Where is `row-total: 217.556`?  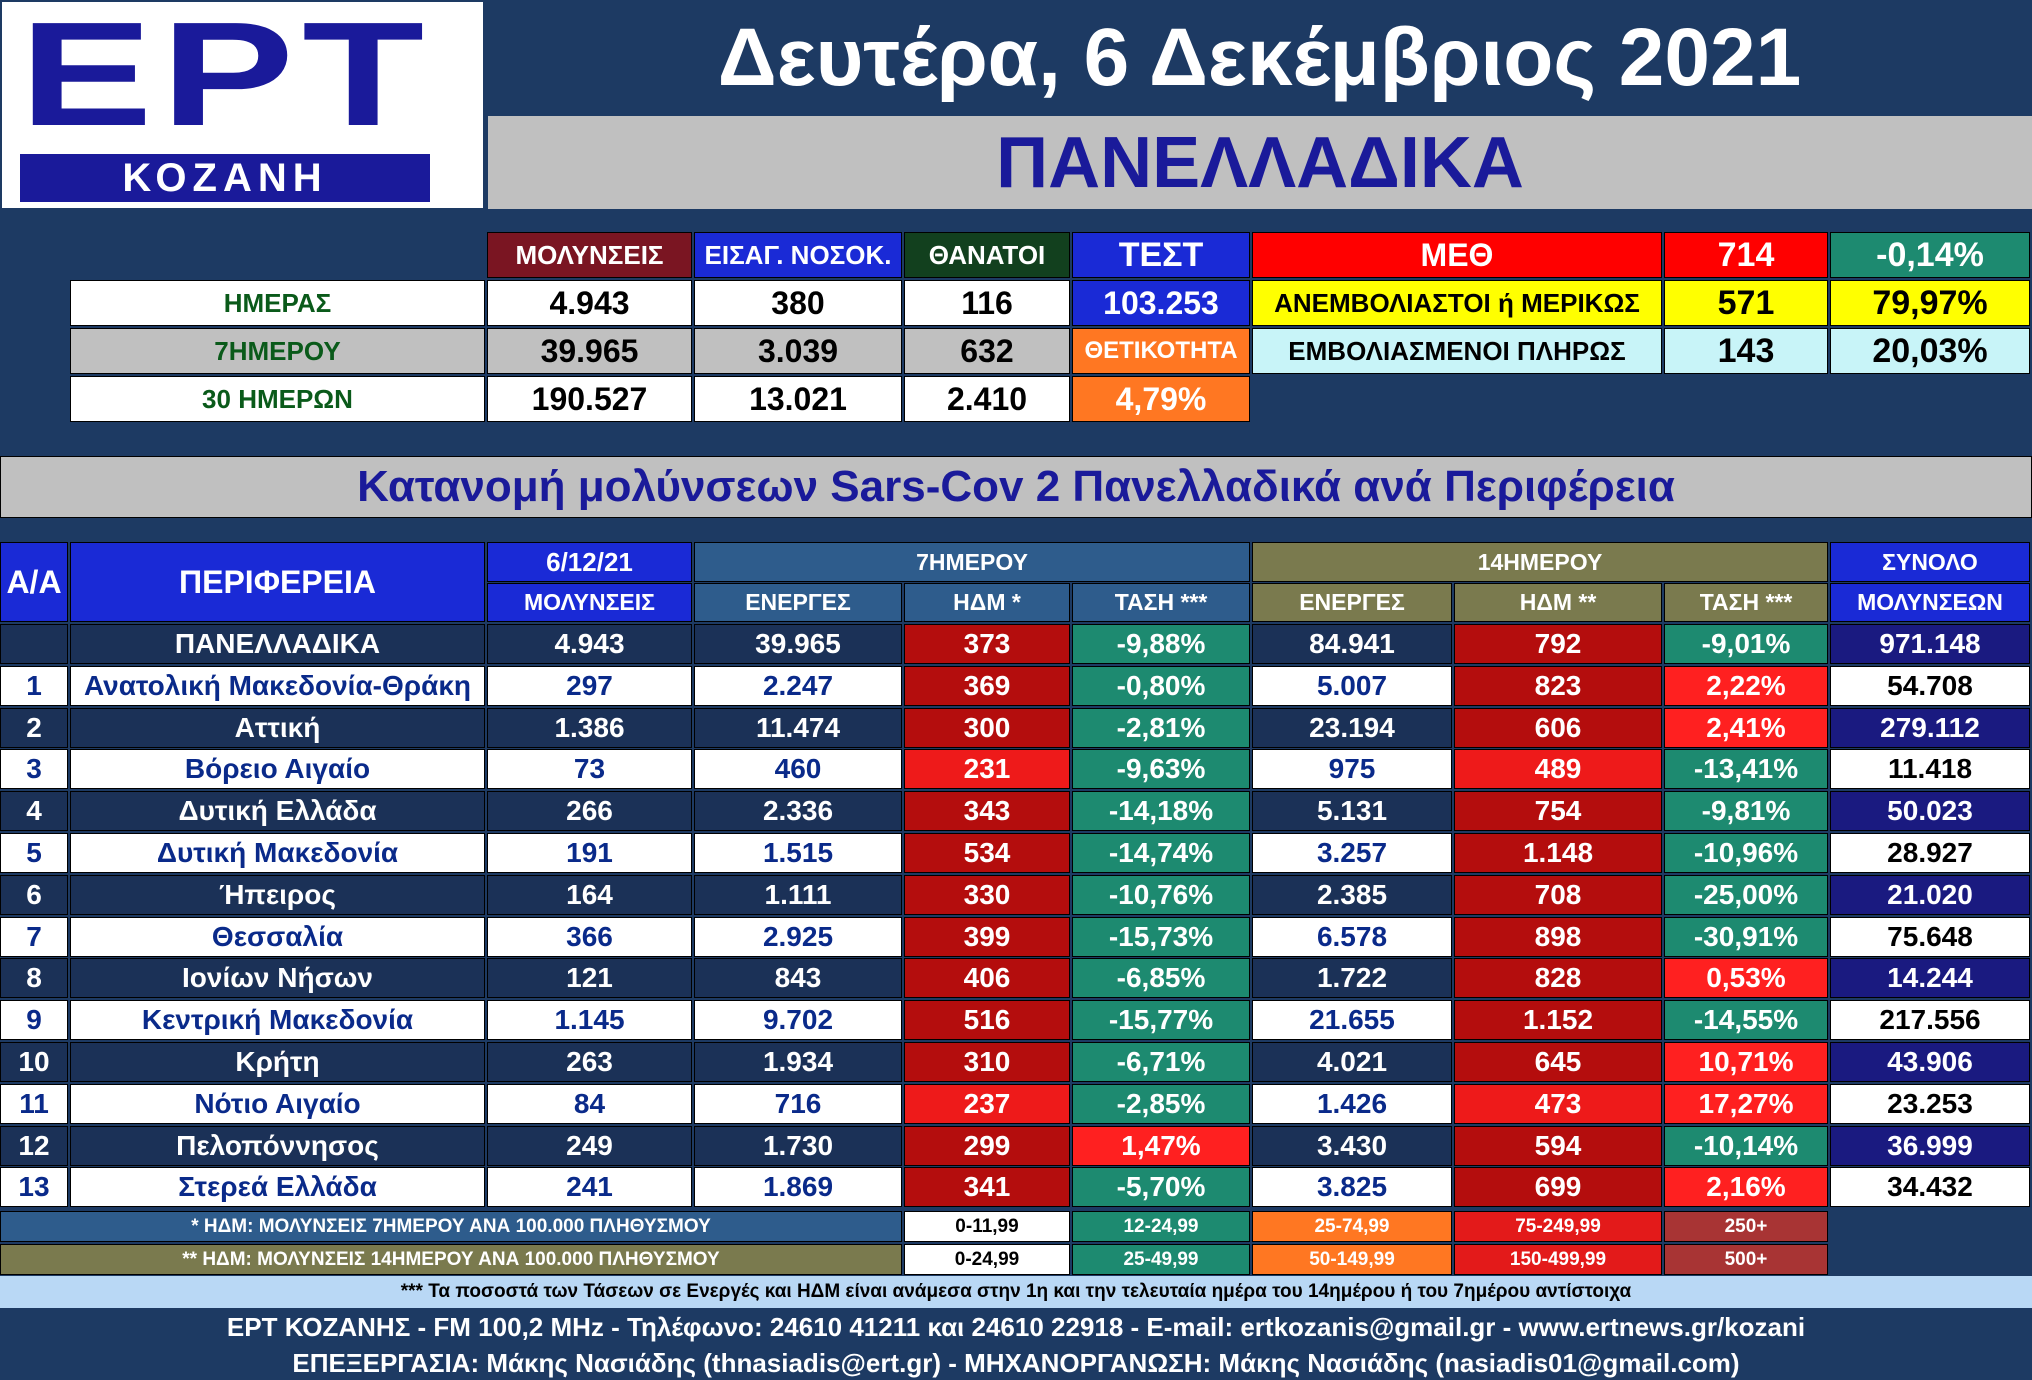
row-total: 217.556 is located at coordinates (1930, 1020).